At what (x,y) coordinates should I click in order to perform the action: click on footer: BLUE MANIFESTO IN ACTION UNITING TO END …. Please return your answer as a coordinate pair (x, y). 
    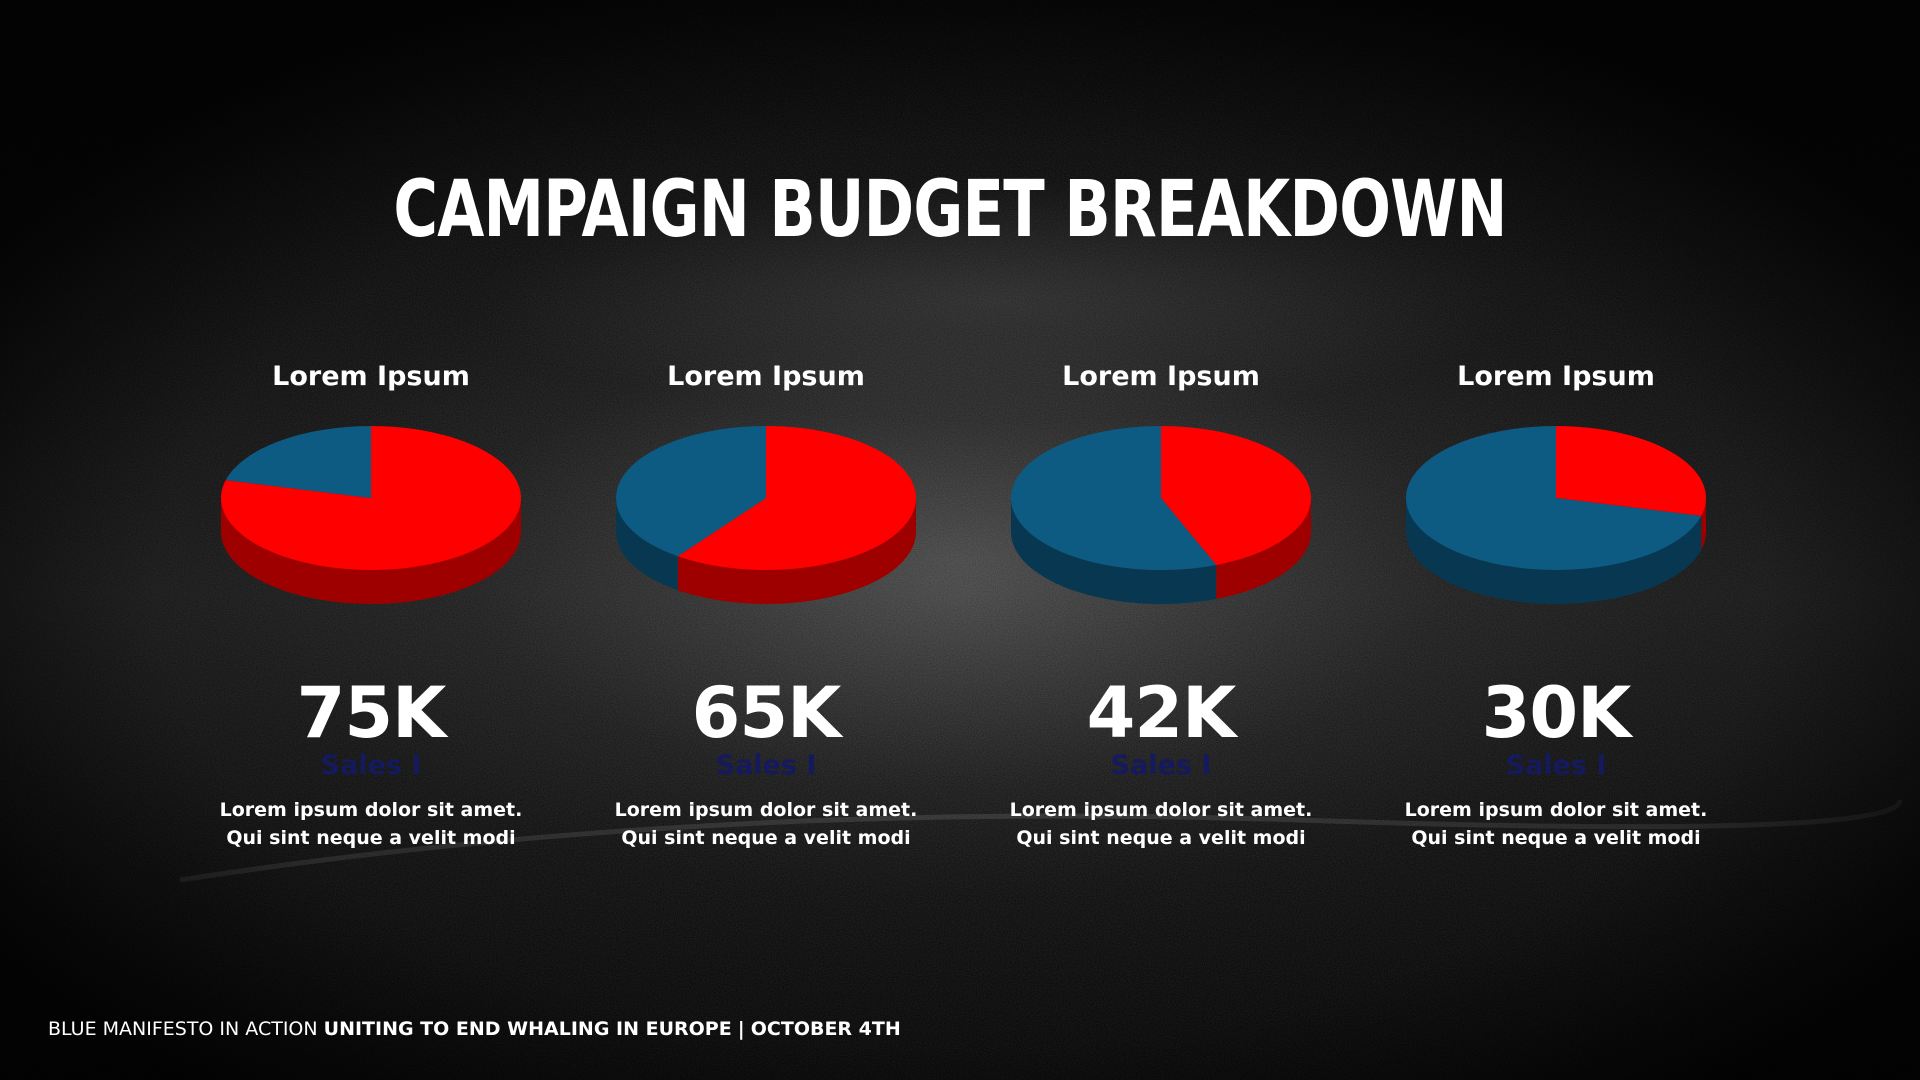
    Looking at the image, I should click on (474, 1029).